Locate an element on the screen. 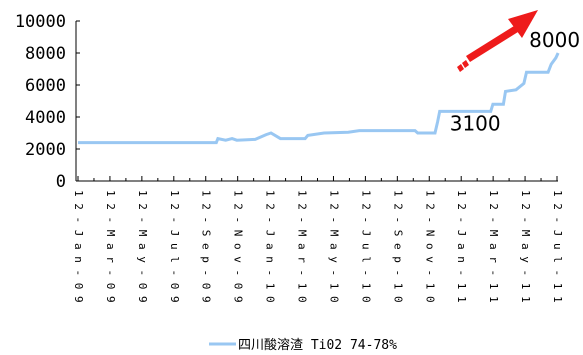  legend: 四川酸溶渣 Ti02 74-78% is located at coordinates (303, 345).